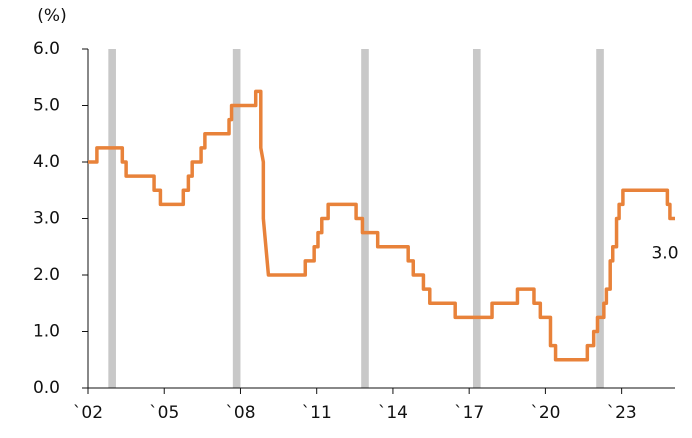 This screenshot has height=438, width=692. What do you see at coordinates (545, 413) in the screenshot?
I see `x-tick-label: `20` at bounding box center [545, 413].